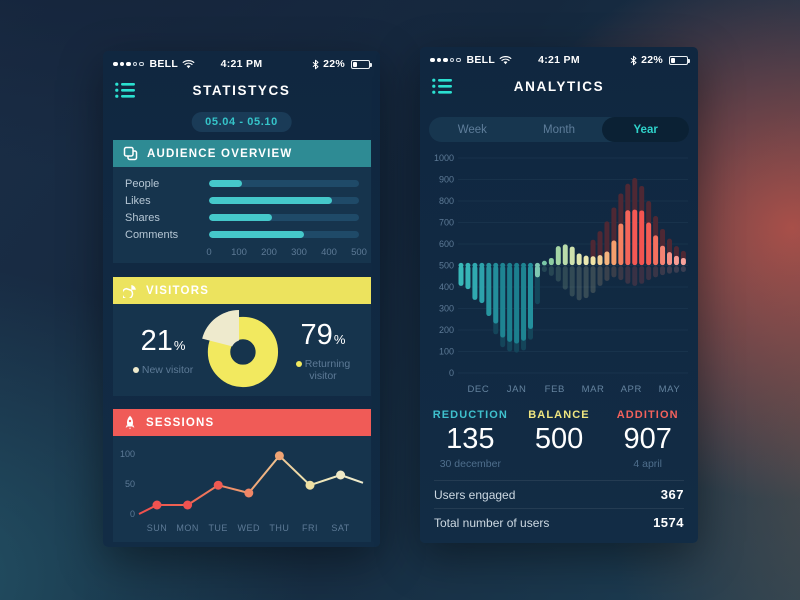 This screenshot has width=800, height=600. What do you see at coordinates (472, 129) in the screenshot?
I see `tab-week: Week` at bounding box center [472, 129].